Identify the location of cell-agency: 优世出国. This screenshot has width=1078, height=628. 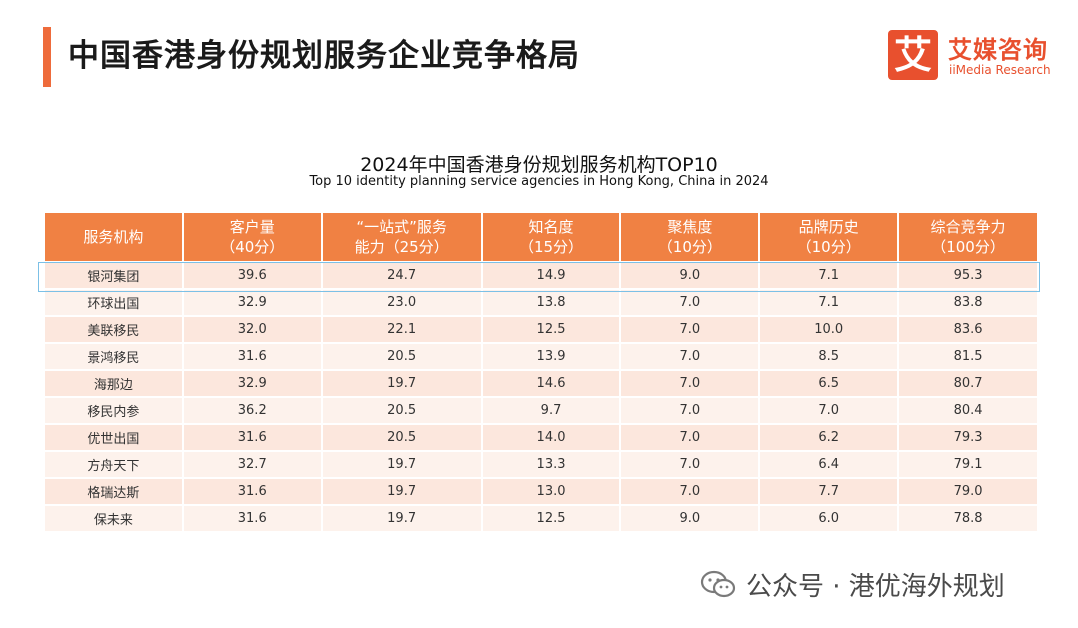
(113, 437).